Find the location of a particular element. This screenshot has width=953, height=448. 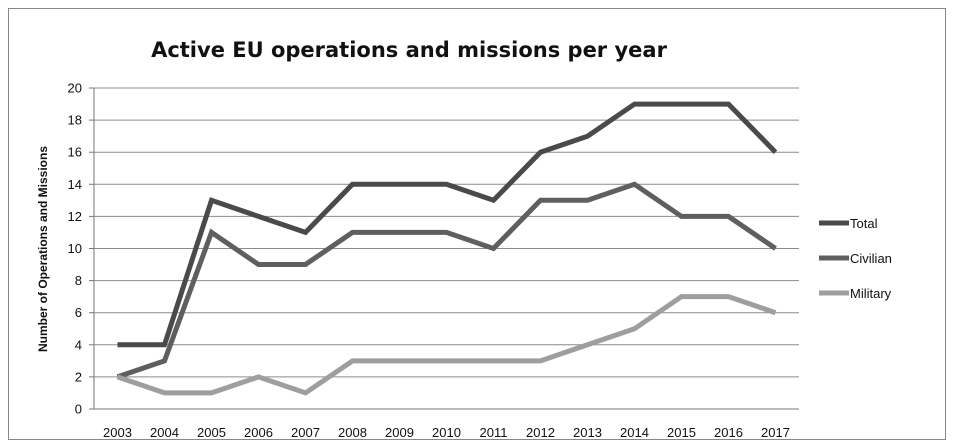

x-tick-label-2016: 2016 is located at coordinates (728, 432).